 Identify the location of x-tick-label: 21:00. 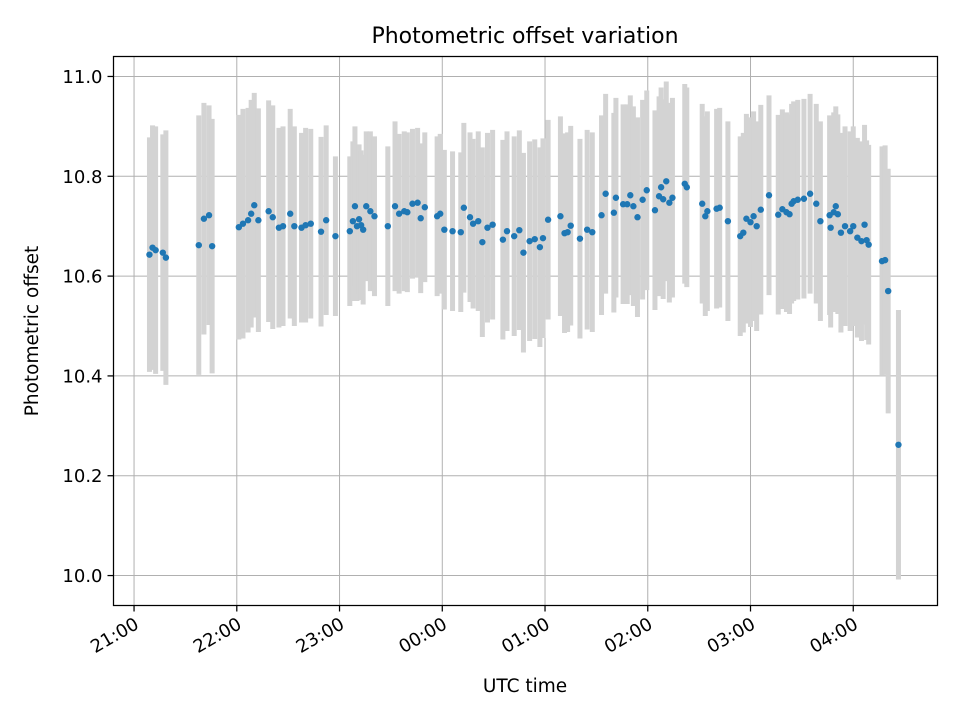
(114, 636).